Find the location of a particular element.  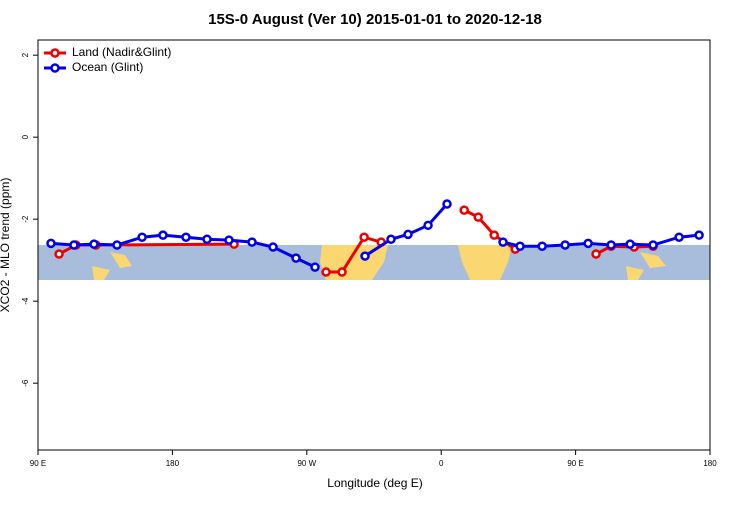

legend-label: Ocean (Glint) is located at coordinates (107, 67).